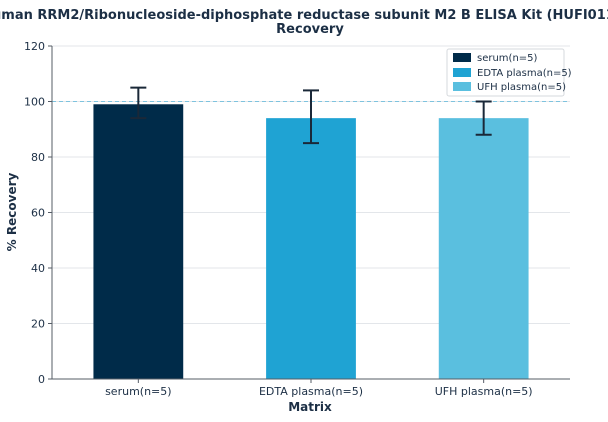 The width and height of the screenshot is (608, 422). Describe the element at coordinates (38, 213) in the screenshot. I see `y-tick-label: 60` at that location.